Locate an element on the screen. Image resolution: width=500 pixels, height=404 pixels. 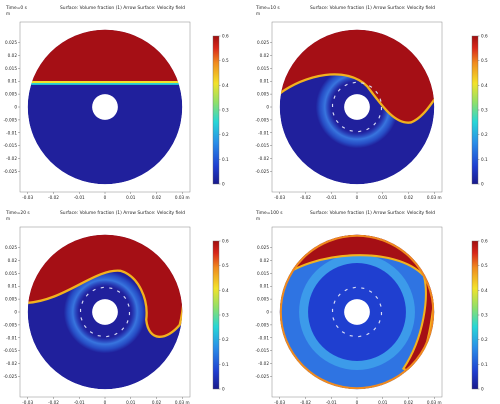
time-label: Time=100 s is located at coordinates (269, 213).